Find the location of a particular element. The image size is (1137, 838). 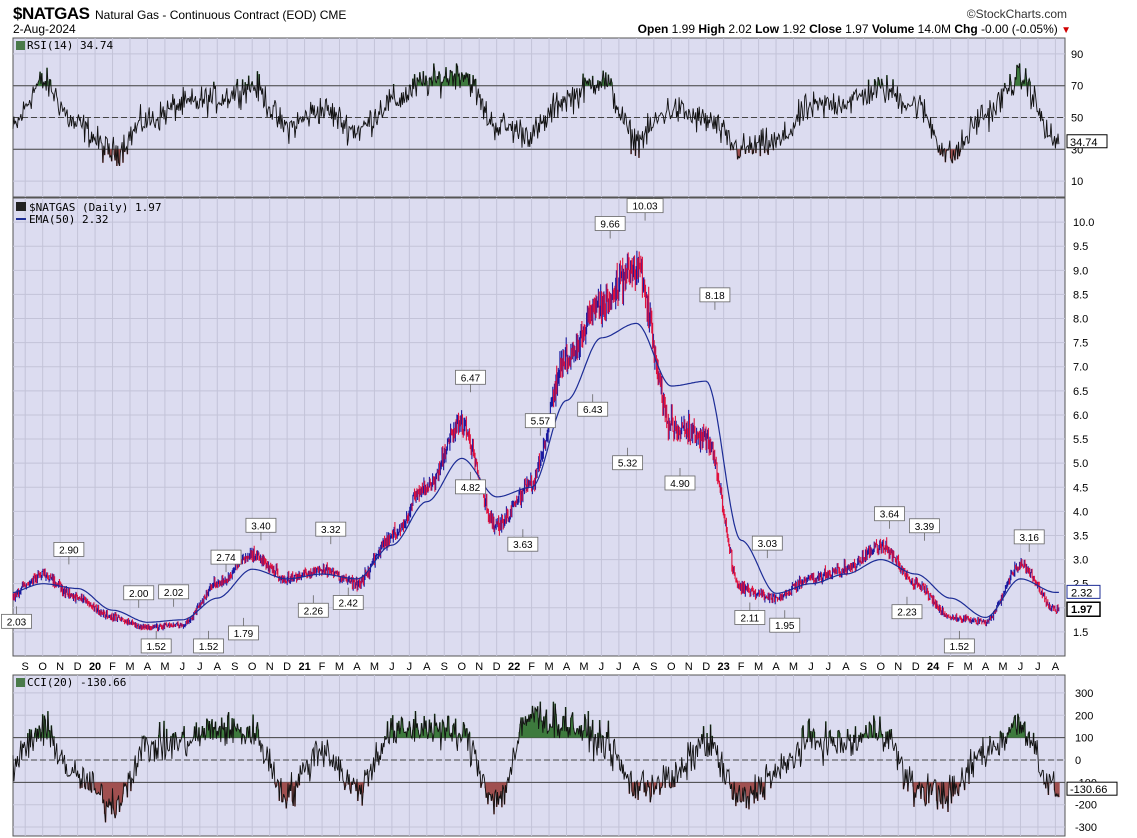

annotation-label: 3.16 is located at coordinates (1029, 538).